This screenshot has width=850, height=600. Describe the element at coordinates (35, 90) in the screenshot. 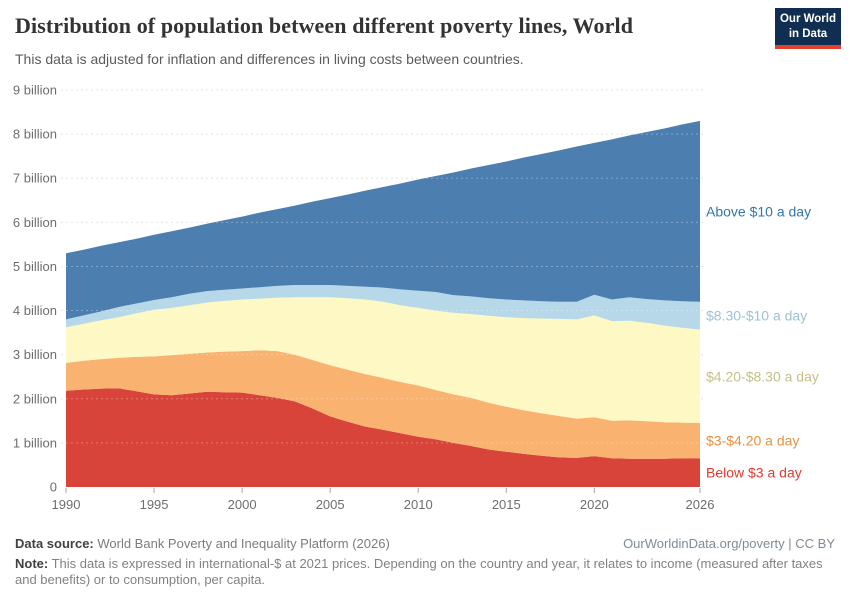

I see `y-axis-label: 9 billion` at that location.